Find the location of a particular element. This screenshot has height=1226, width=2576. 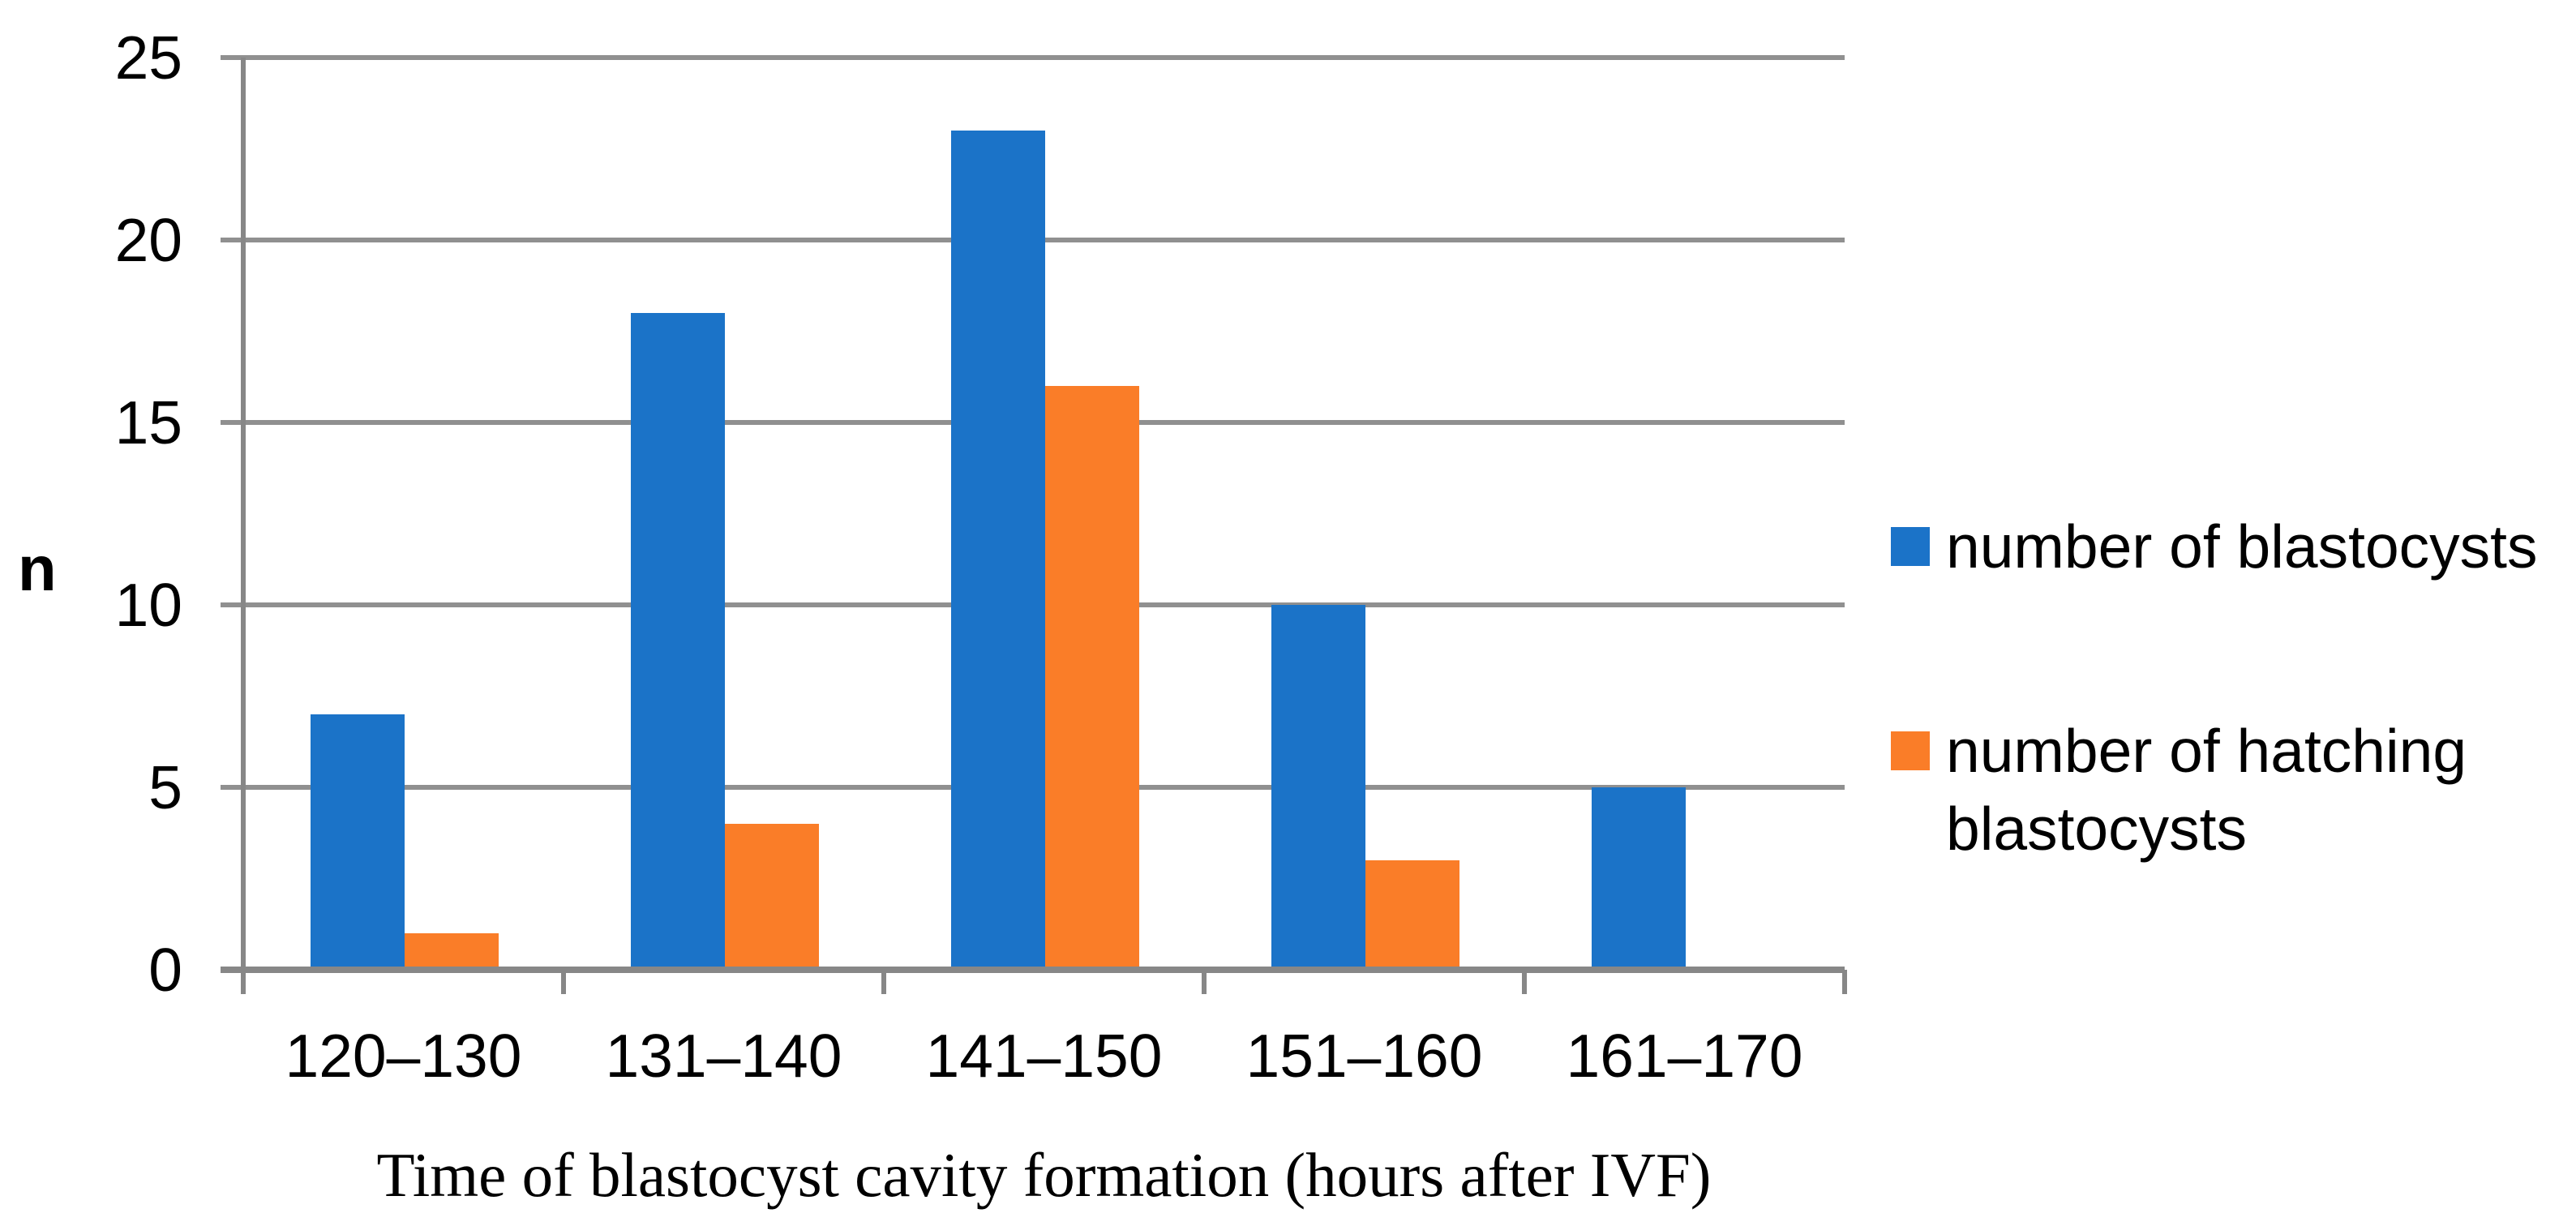

x-tick-label-2: 141–150 is located at coordinates (1044, 1056).